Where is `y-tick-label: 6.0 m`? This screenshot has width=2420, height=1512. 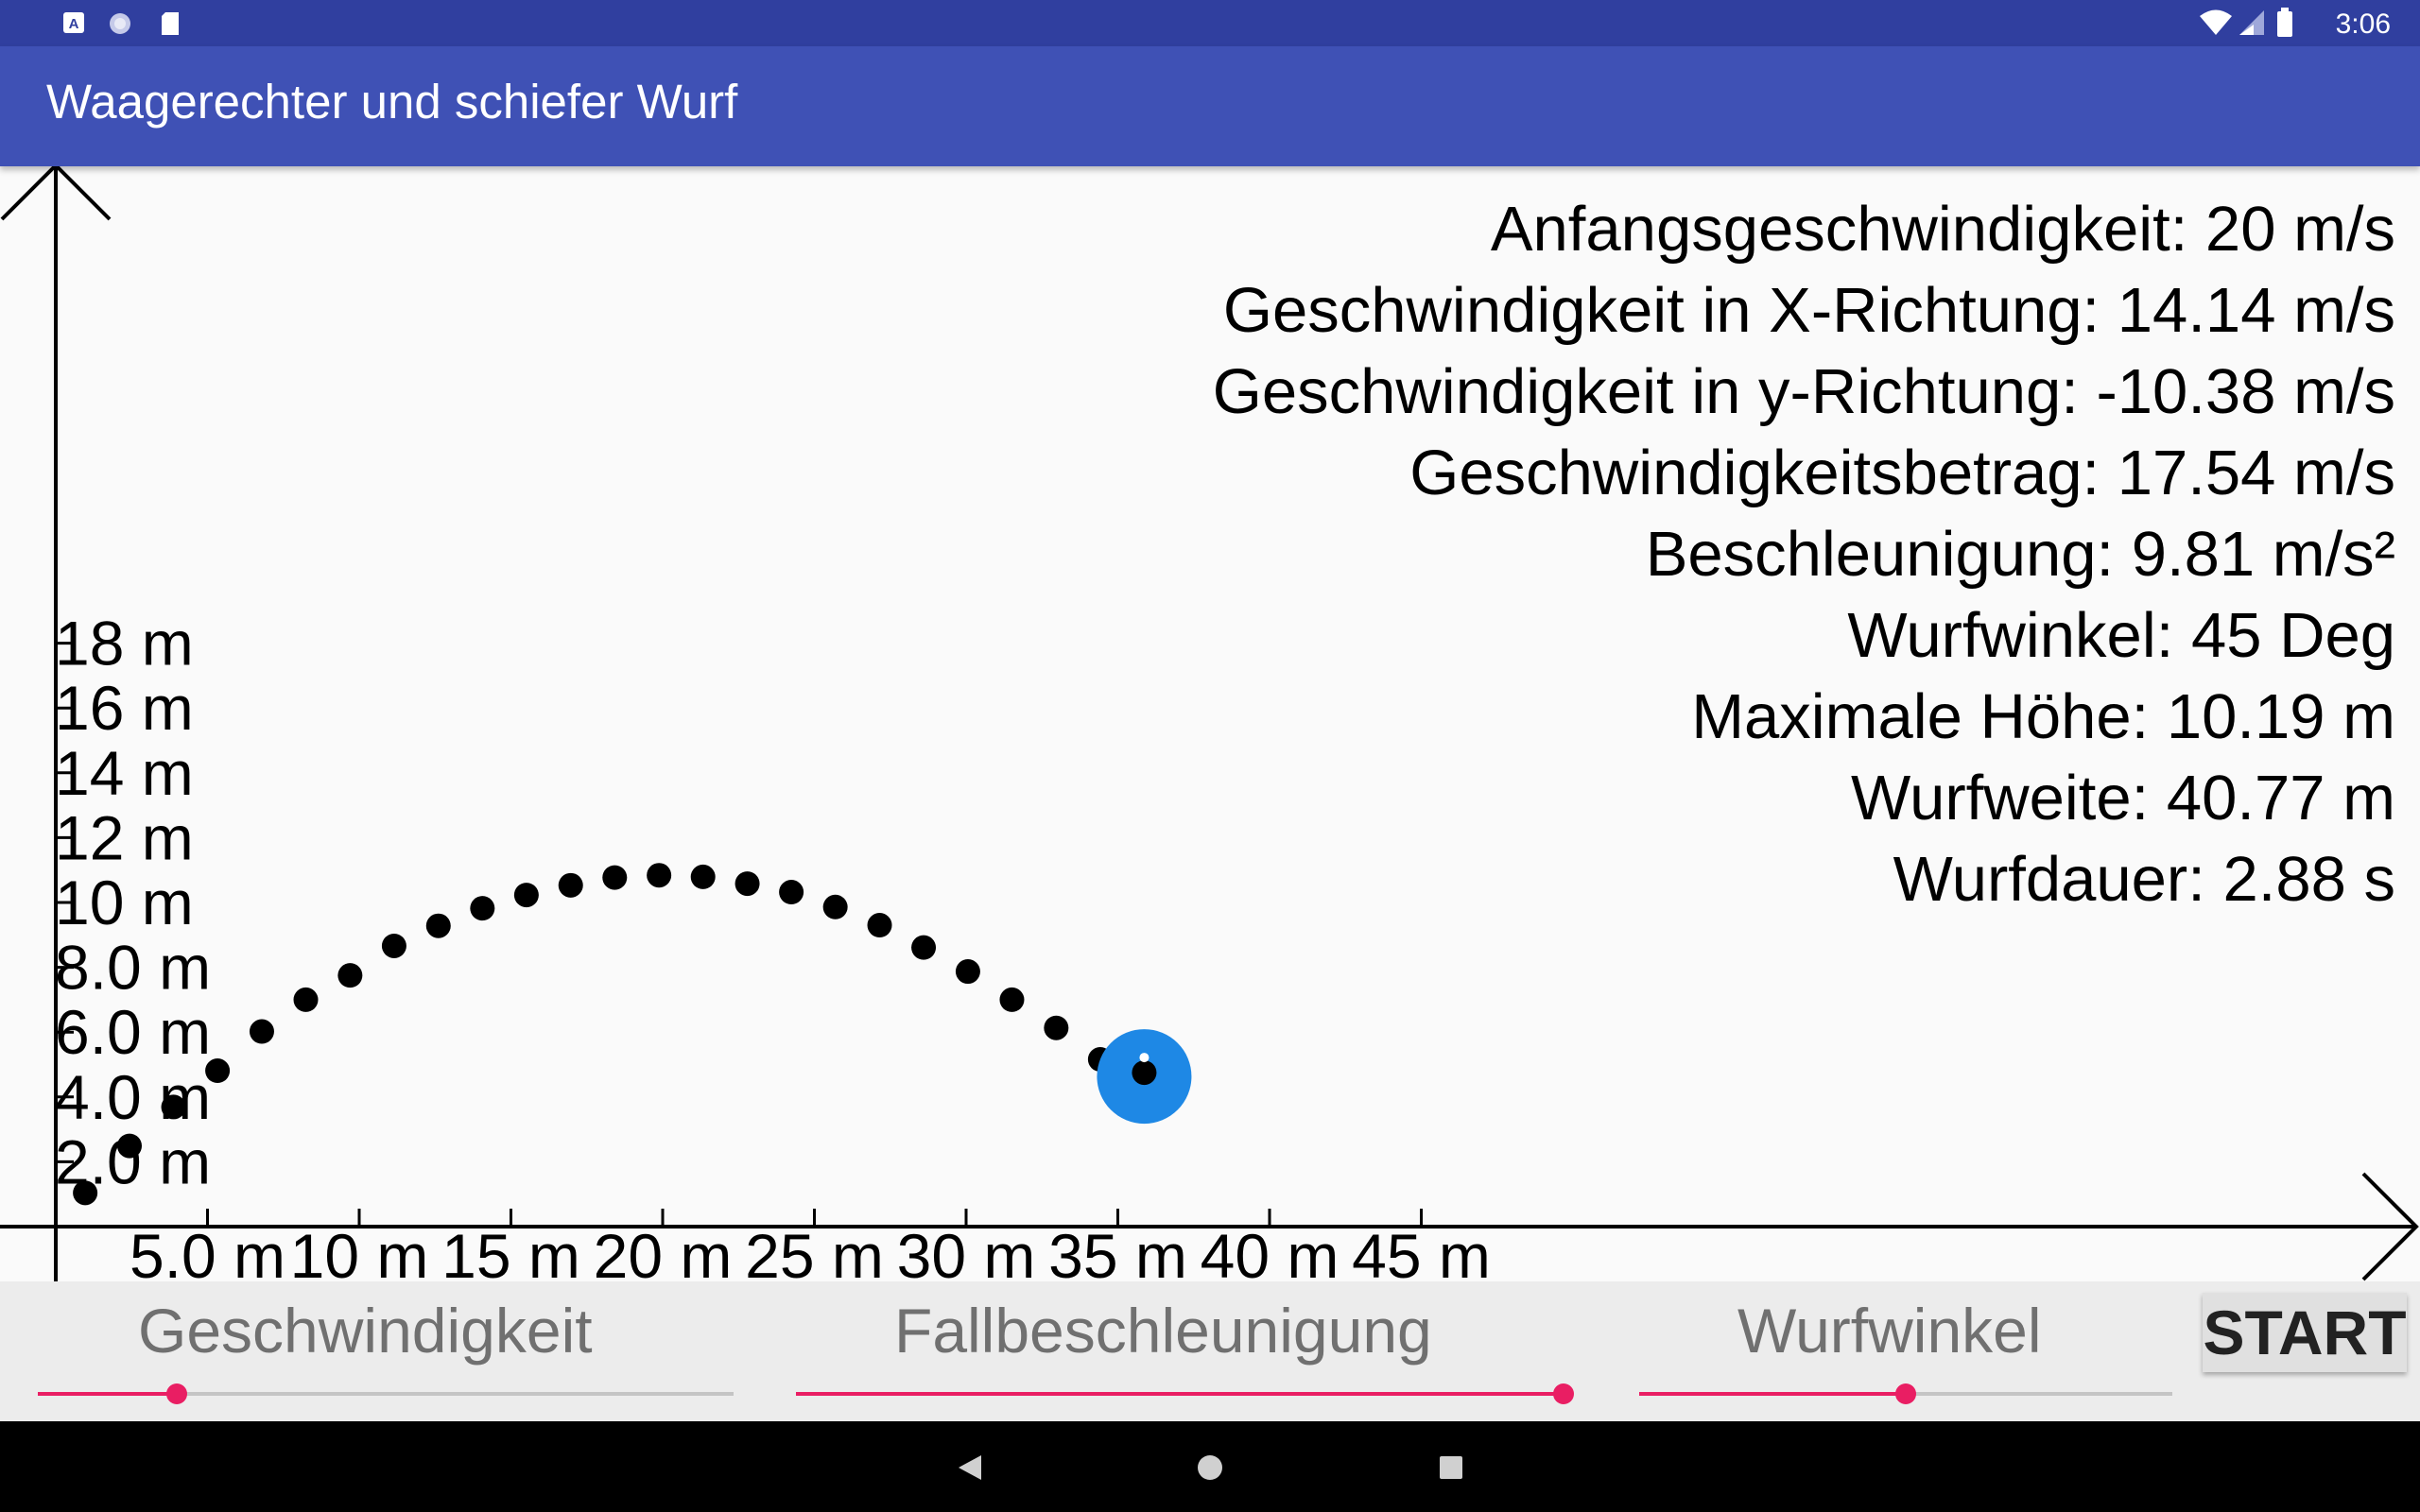 y-tick-label: 6.0 m is located at coordinates (133, 1032).